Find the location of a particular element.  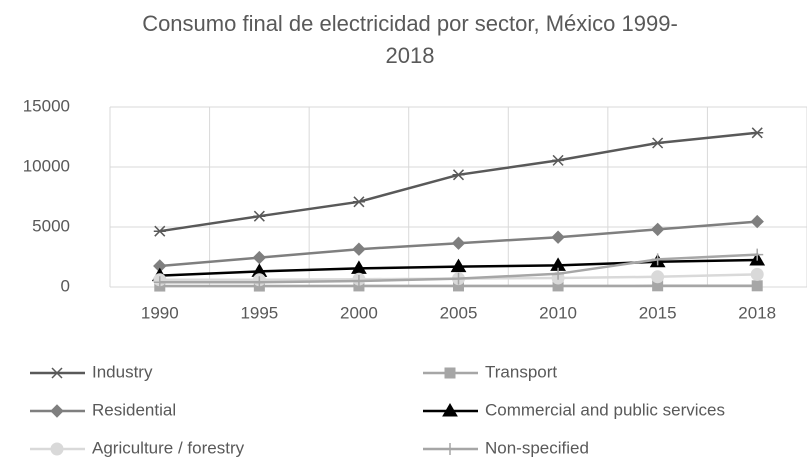

x-tick-label: 2005 is located at coordinates (459, 312).